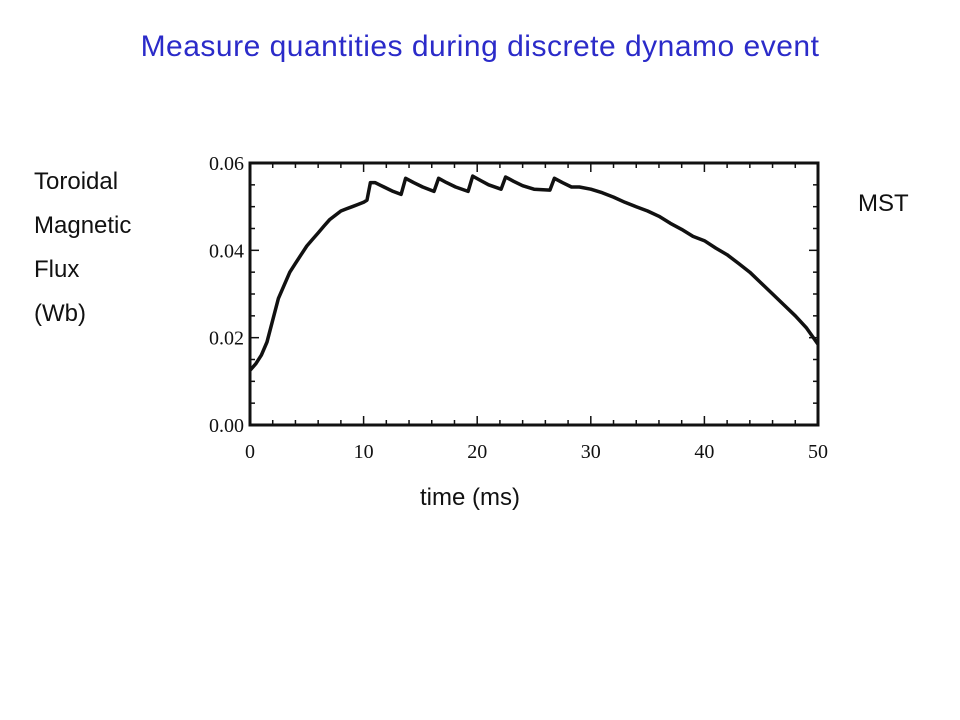 This screenshot has width=960, height=720. What do you see at coordinates (477, 452) in the screenshot?
I see `x-tick-label: 20` at bounding box center [477, 452].